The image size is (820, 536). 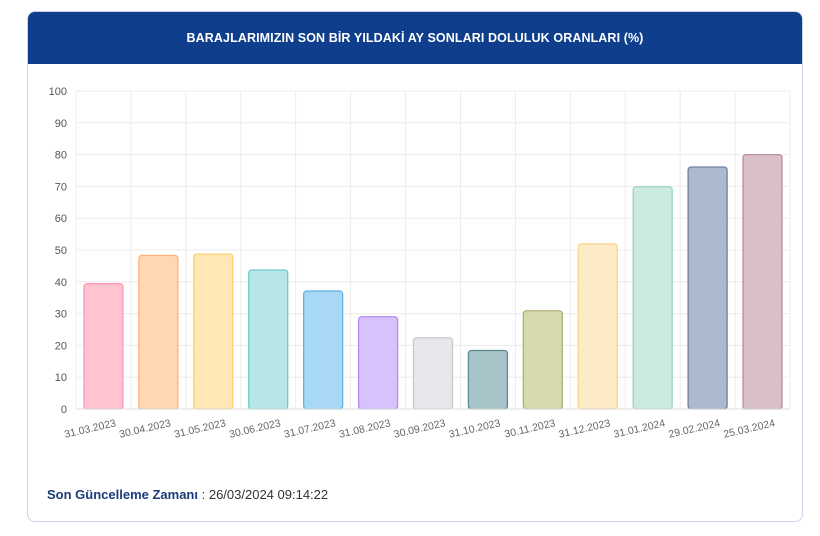 I want to click on x-tick-label: 31.12.2023, so click(x=585, y=429).